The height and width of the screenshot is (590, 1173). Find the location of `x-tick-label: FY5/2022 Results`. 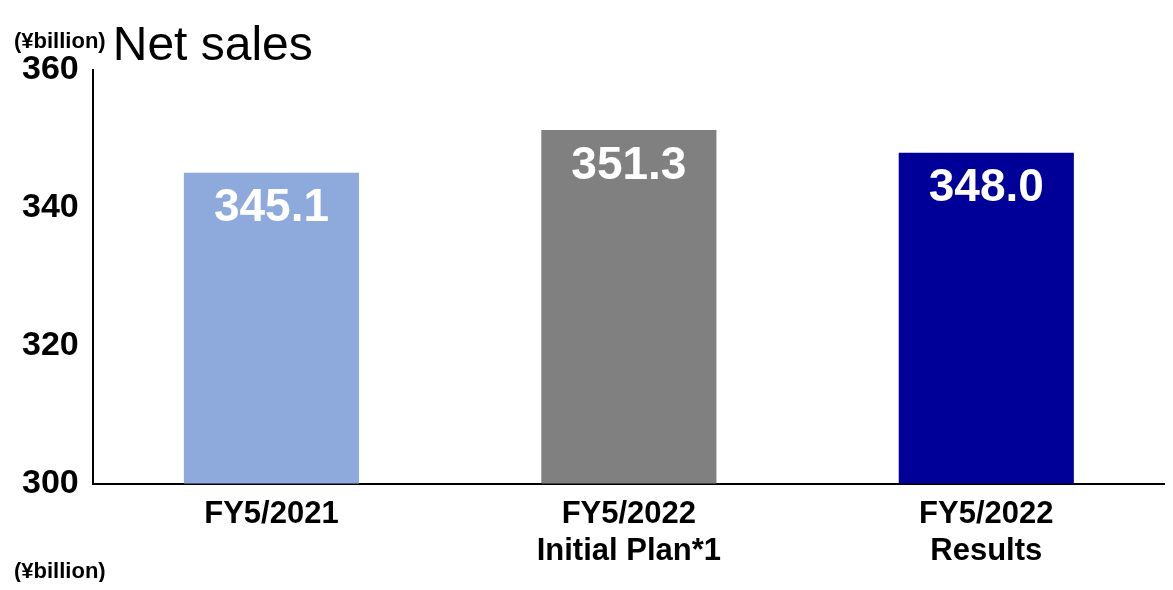

x-tick-label: FY5/2022 Results is located at coordinates (986, 530).